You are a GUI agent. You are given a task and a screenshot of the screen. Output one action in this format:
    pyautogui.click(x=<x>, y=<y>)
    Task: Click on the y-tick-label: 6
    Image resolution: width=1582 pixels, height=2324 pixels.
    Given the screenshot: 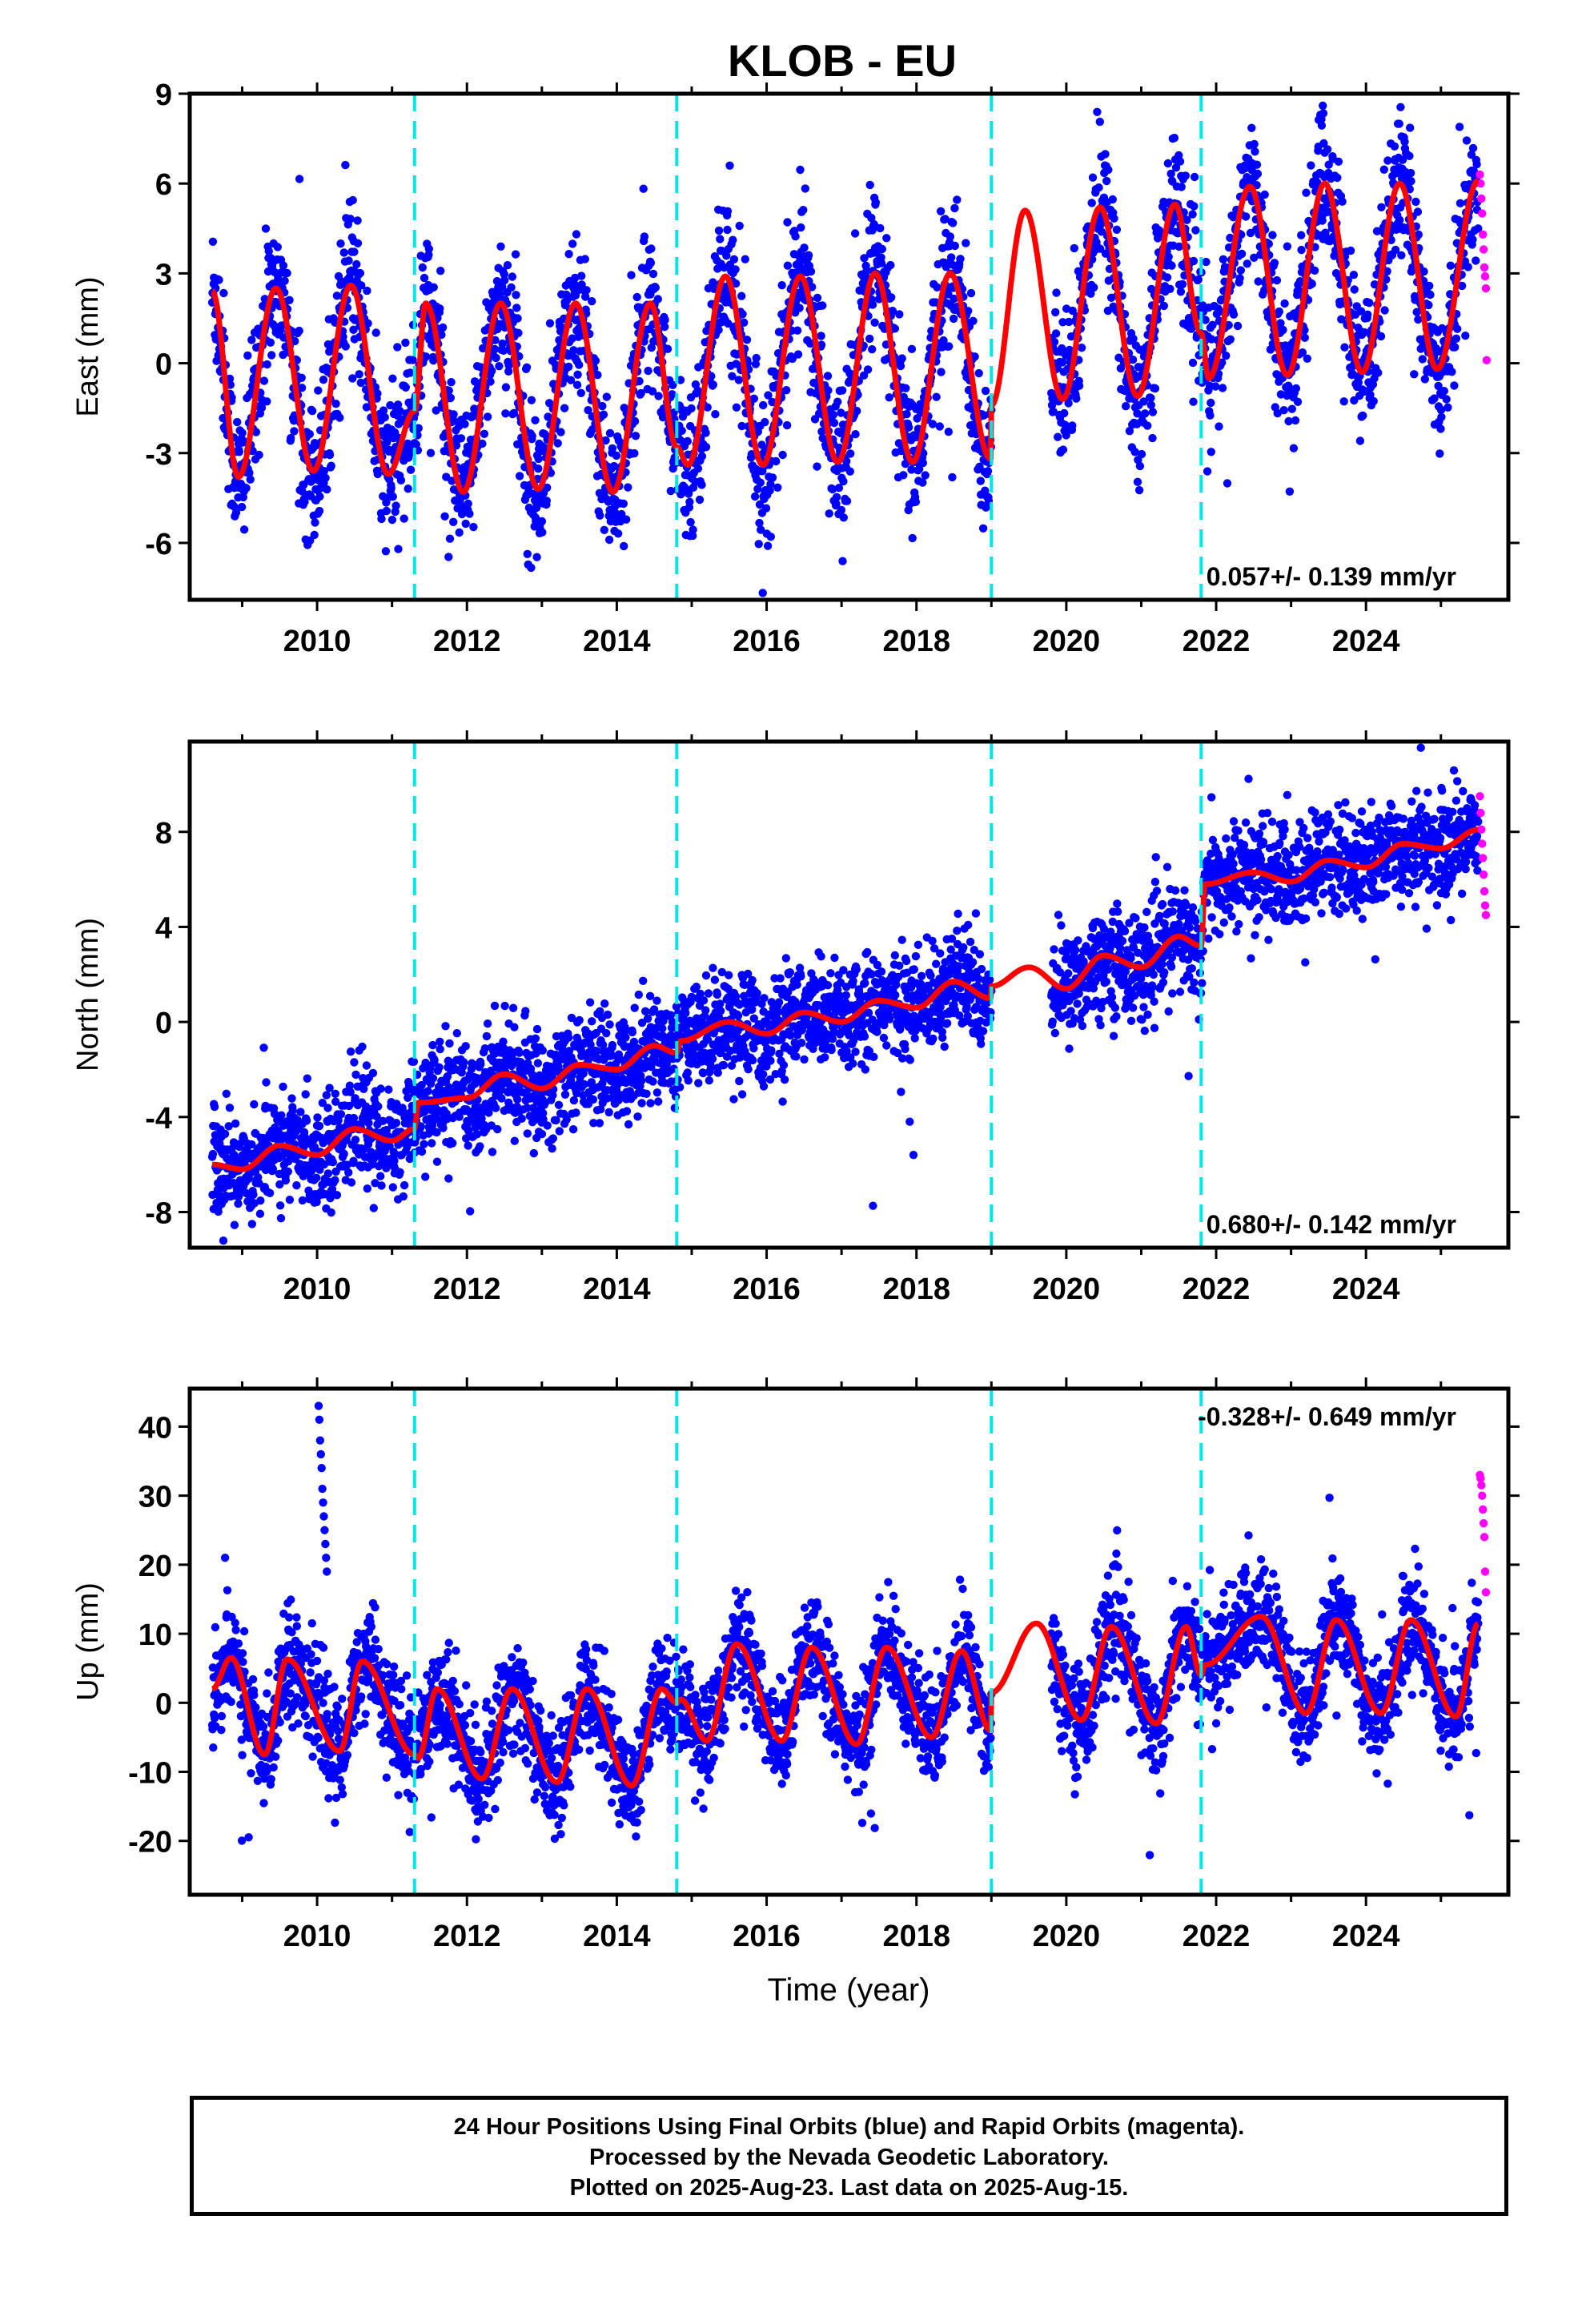 What is the action you would take?
    pyautogui.click(x=164, y=185)
    